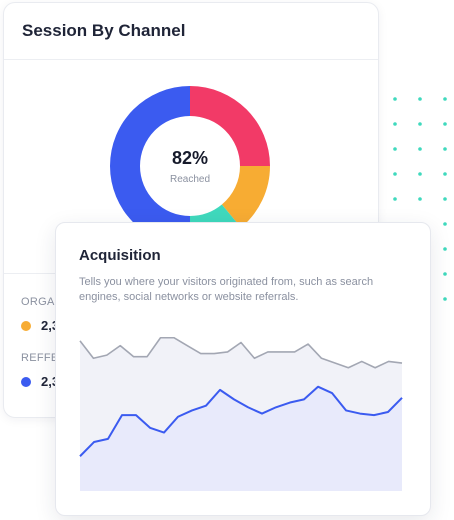 The width and height of the screenshot is (454, 520). Describe the element at coordinates (150, 166) in the screenshot. I see `donut-segment-blue` at that location.